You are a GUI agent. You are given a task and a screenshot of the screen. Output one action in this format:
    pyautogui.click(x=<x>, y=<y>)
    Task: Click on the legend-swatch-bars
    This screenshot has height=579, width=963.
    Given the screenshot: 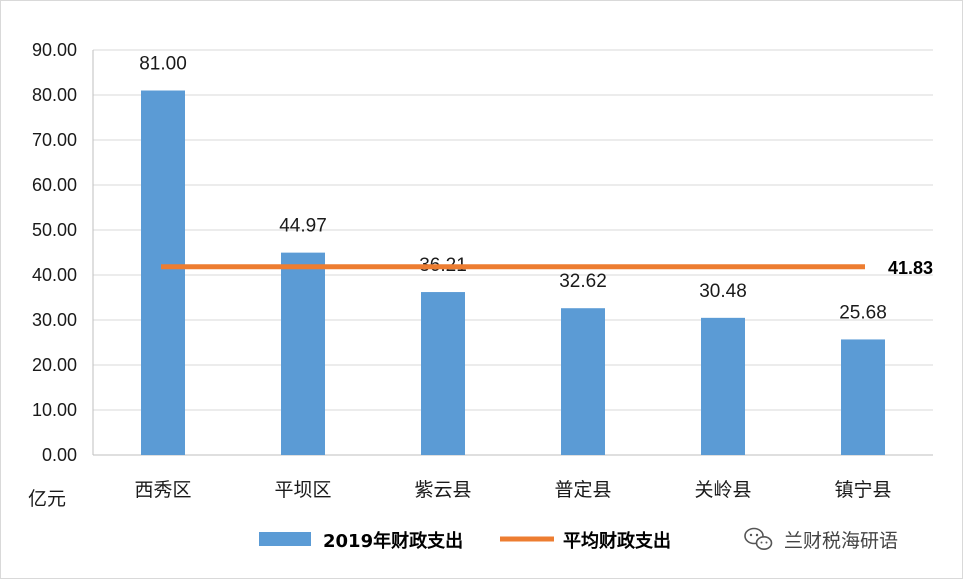 What is the action you would take?
    pyautogui.click(x=285, y=539)
    